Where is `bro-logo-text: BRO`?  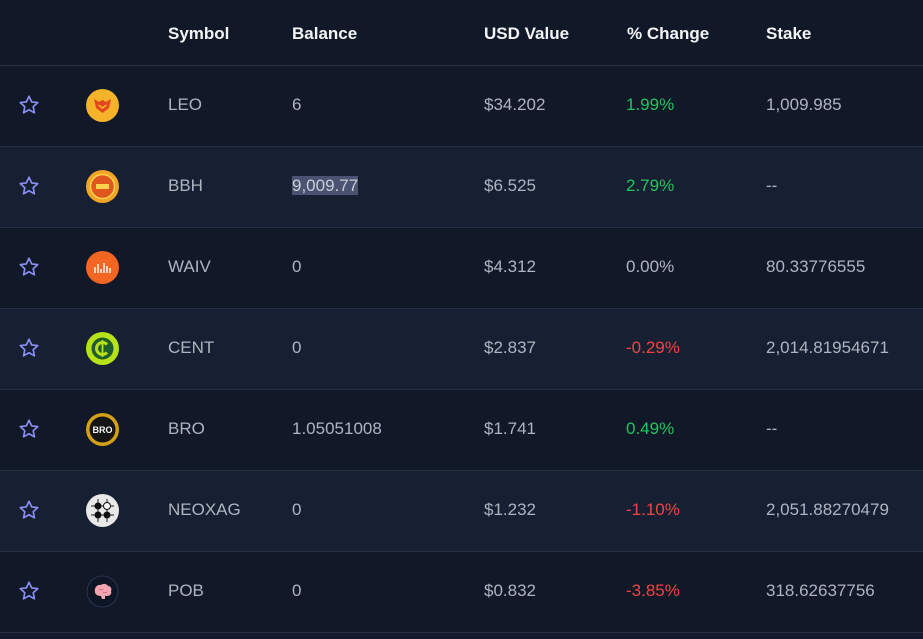
bro-logo-text: BRO is located at coordinates (103, 430).